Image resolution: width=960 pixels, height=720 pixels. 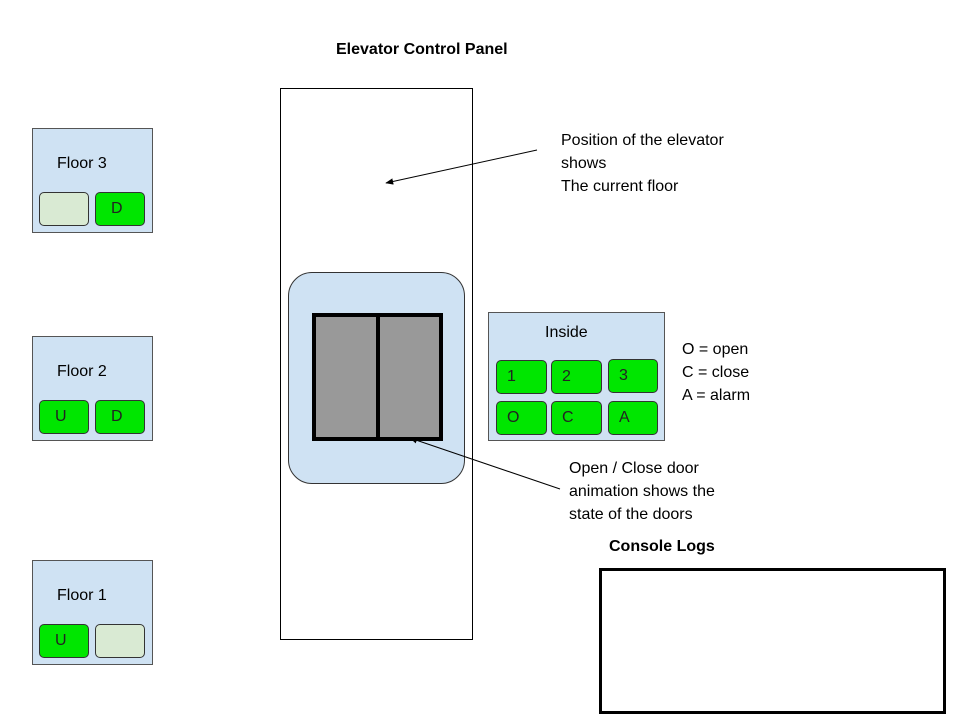 I want to click on inside-open-button: O, so click(x=521, y=418).